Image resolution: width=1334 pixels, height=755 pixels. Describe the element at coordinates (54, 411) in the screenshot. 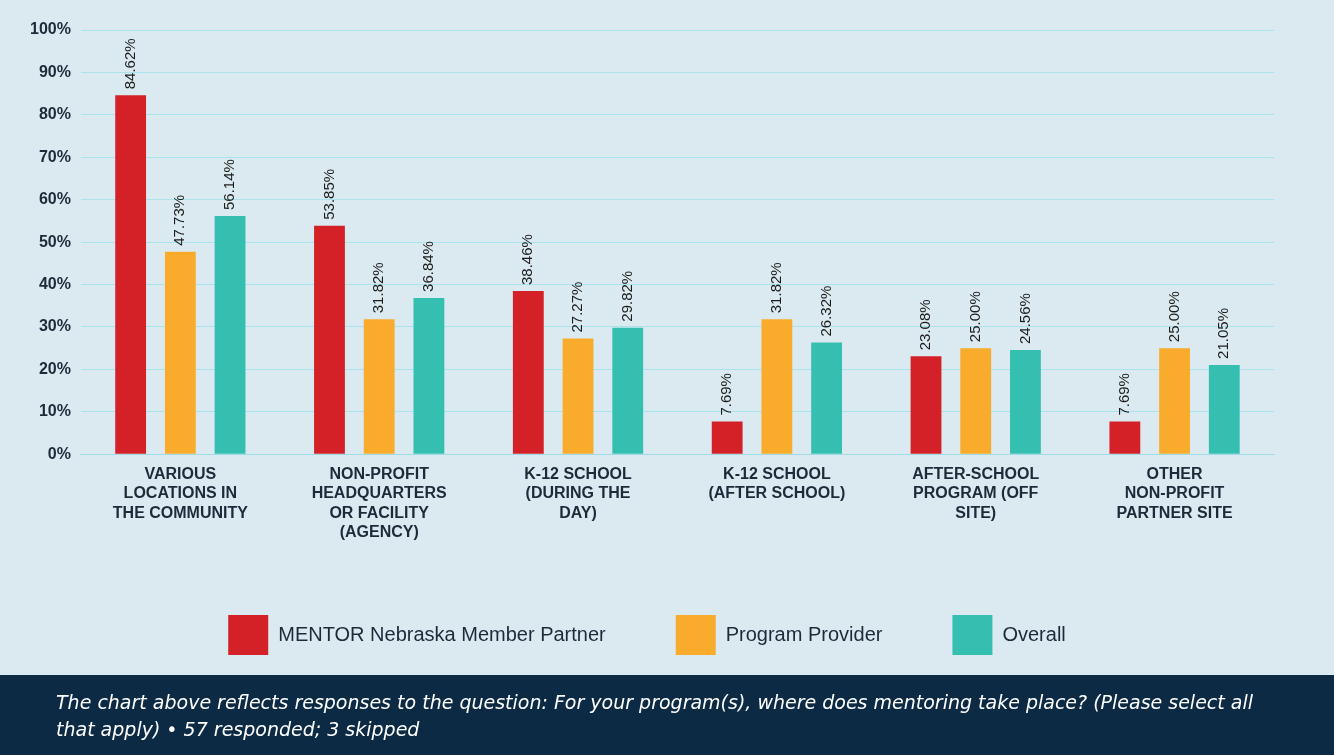

I see `y-tick-label: 10%` at that location.